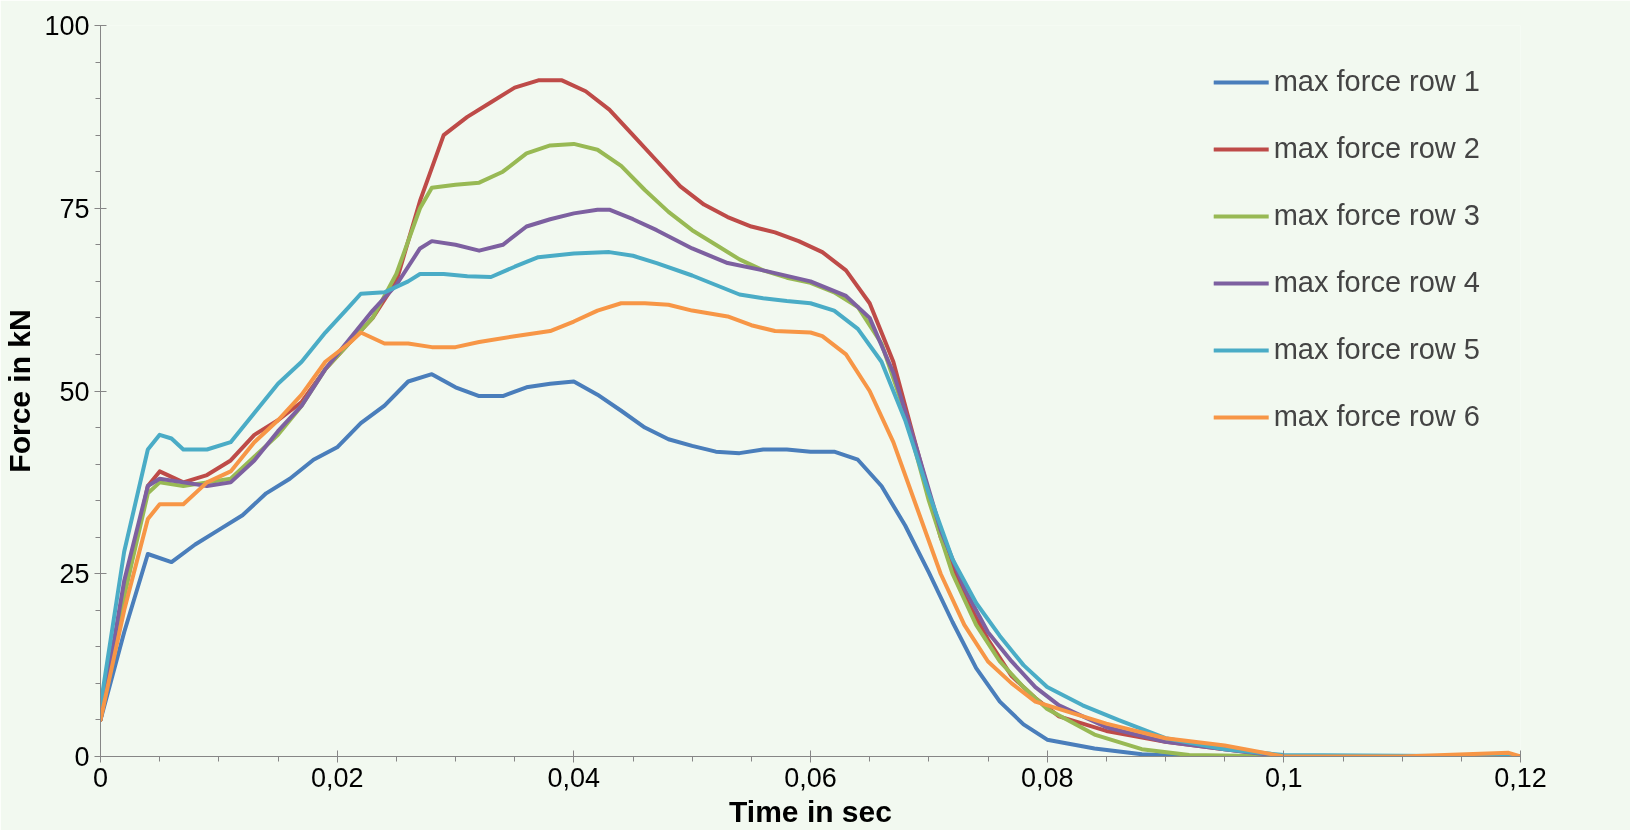  Describe the element at coordinates (337, 777) in the screenshot. I see `x-tick-label: 0,02` at that location.